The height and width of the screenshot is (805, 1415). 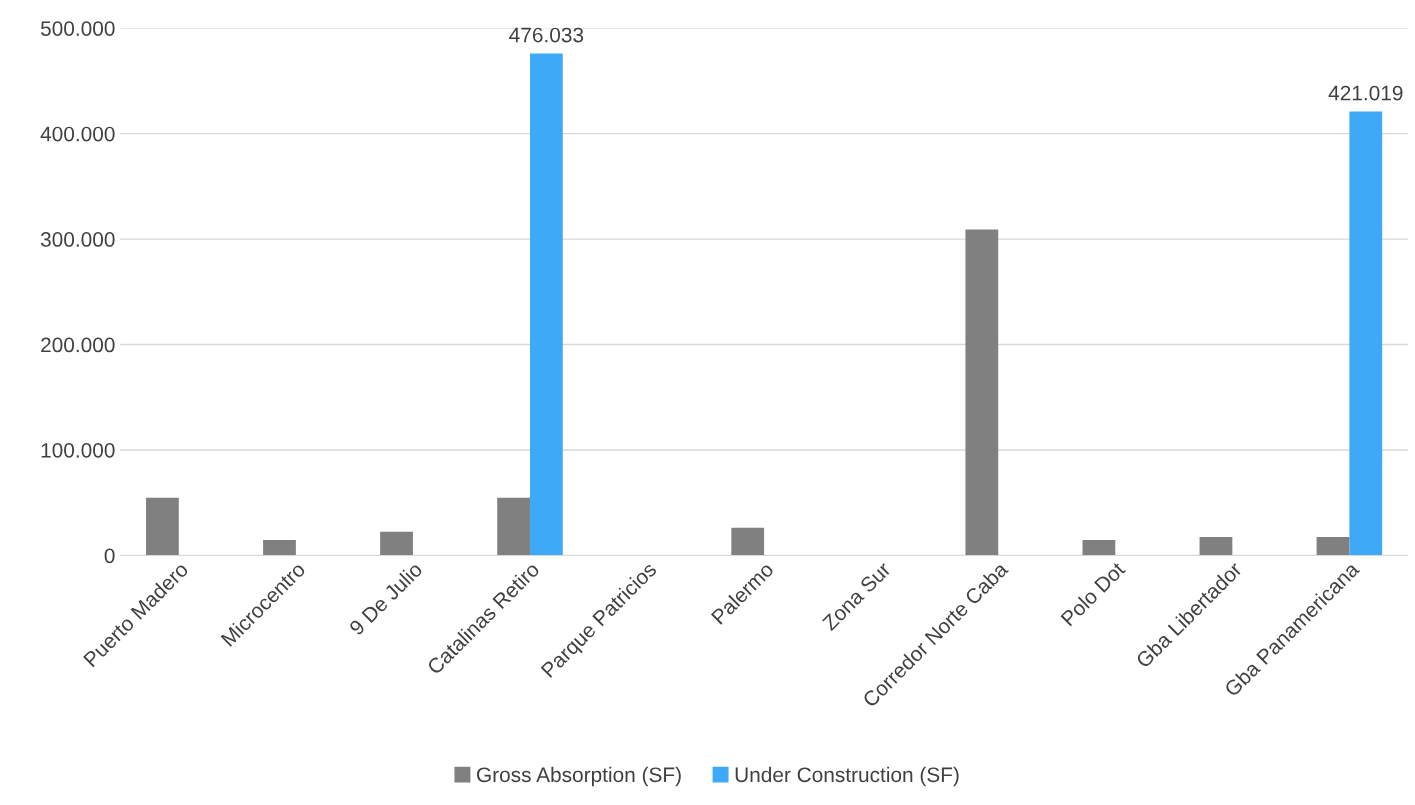 What do you see at coordinates (1092, 593) in the screenshot?
I see `x-tick-label: Polo Dot` at bounding box center [1092, 593].